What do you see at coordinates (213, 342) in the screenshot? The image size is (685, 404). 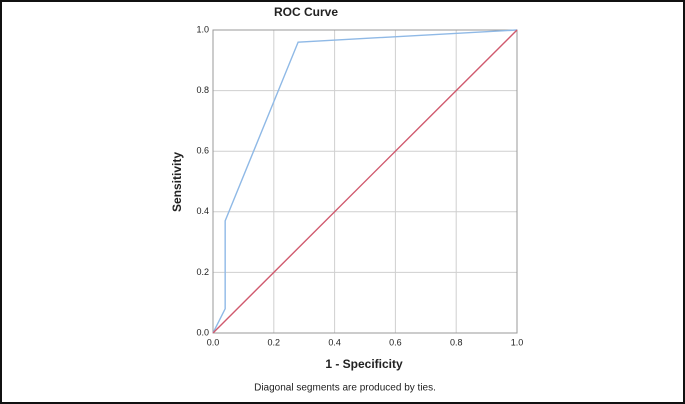 I see `x-tick-label: 0.0` at bounding box center [213, 342].